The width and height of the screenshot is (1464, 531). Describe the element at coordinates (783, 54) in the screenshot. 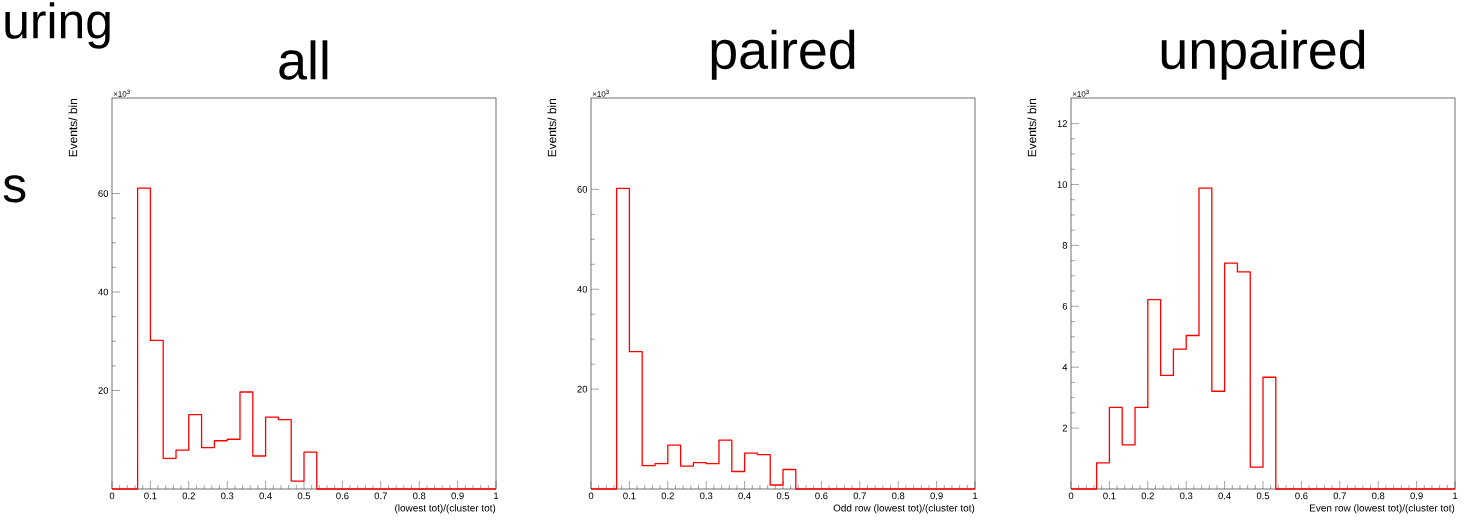

I see `chart-title: paired` at that location.